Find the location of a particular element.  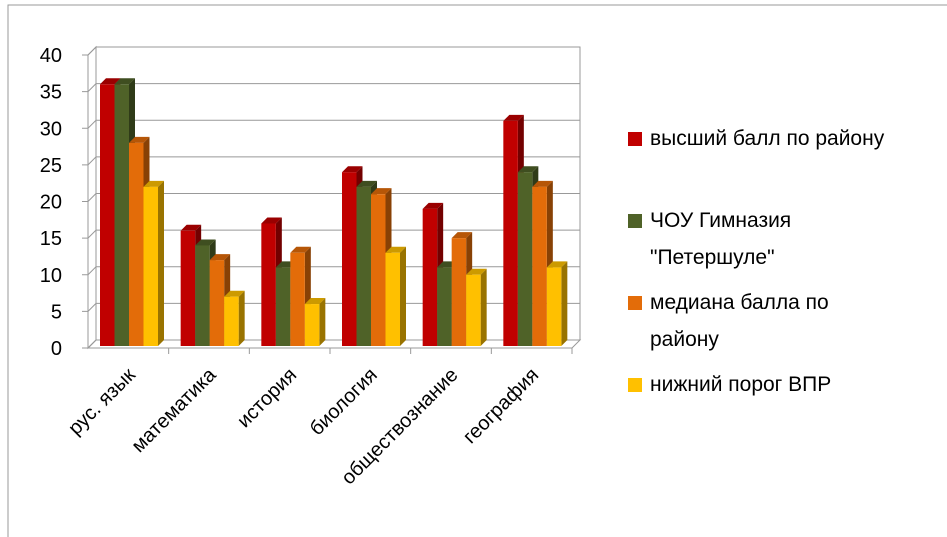

y-tick-label: 40 is located at coordinates (51, 56).